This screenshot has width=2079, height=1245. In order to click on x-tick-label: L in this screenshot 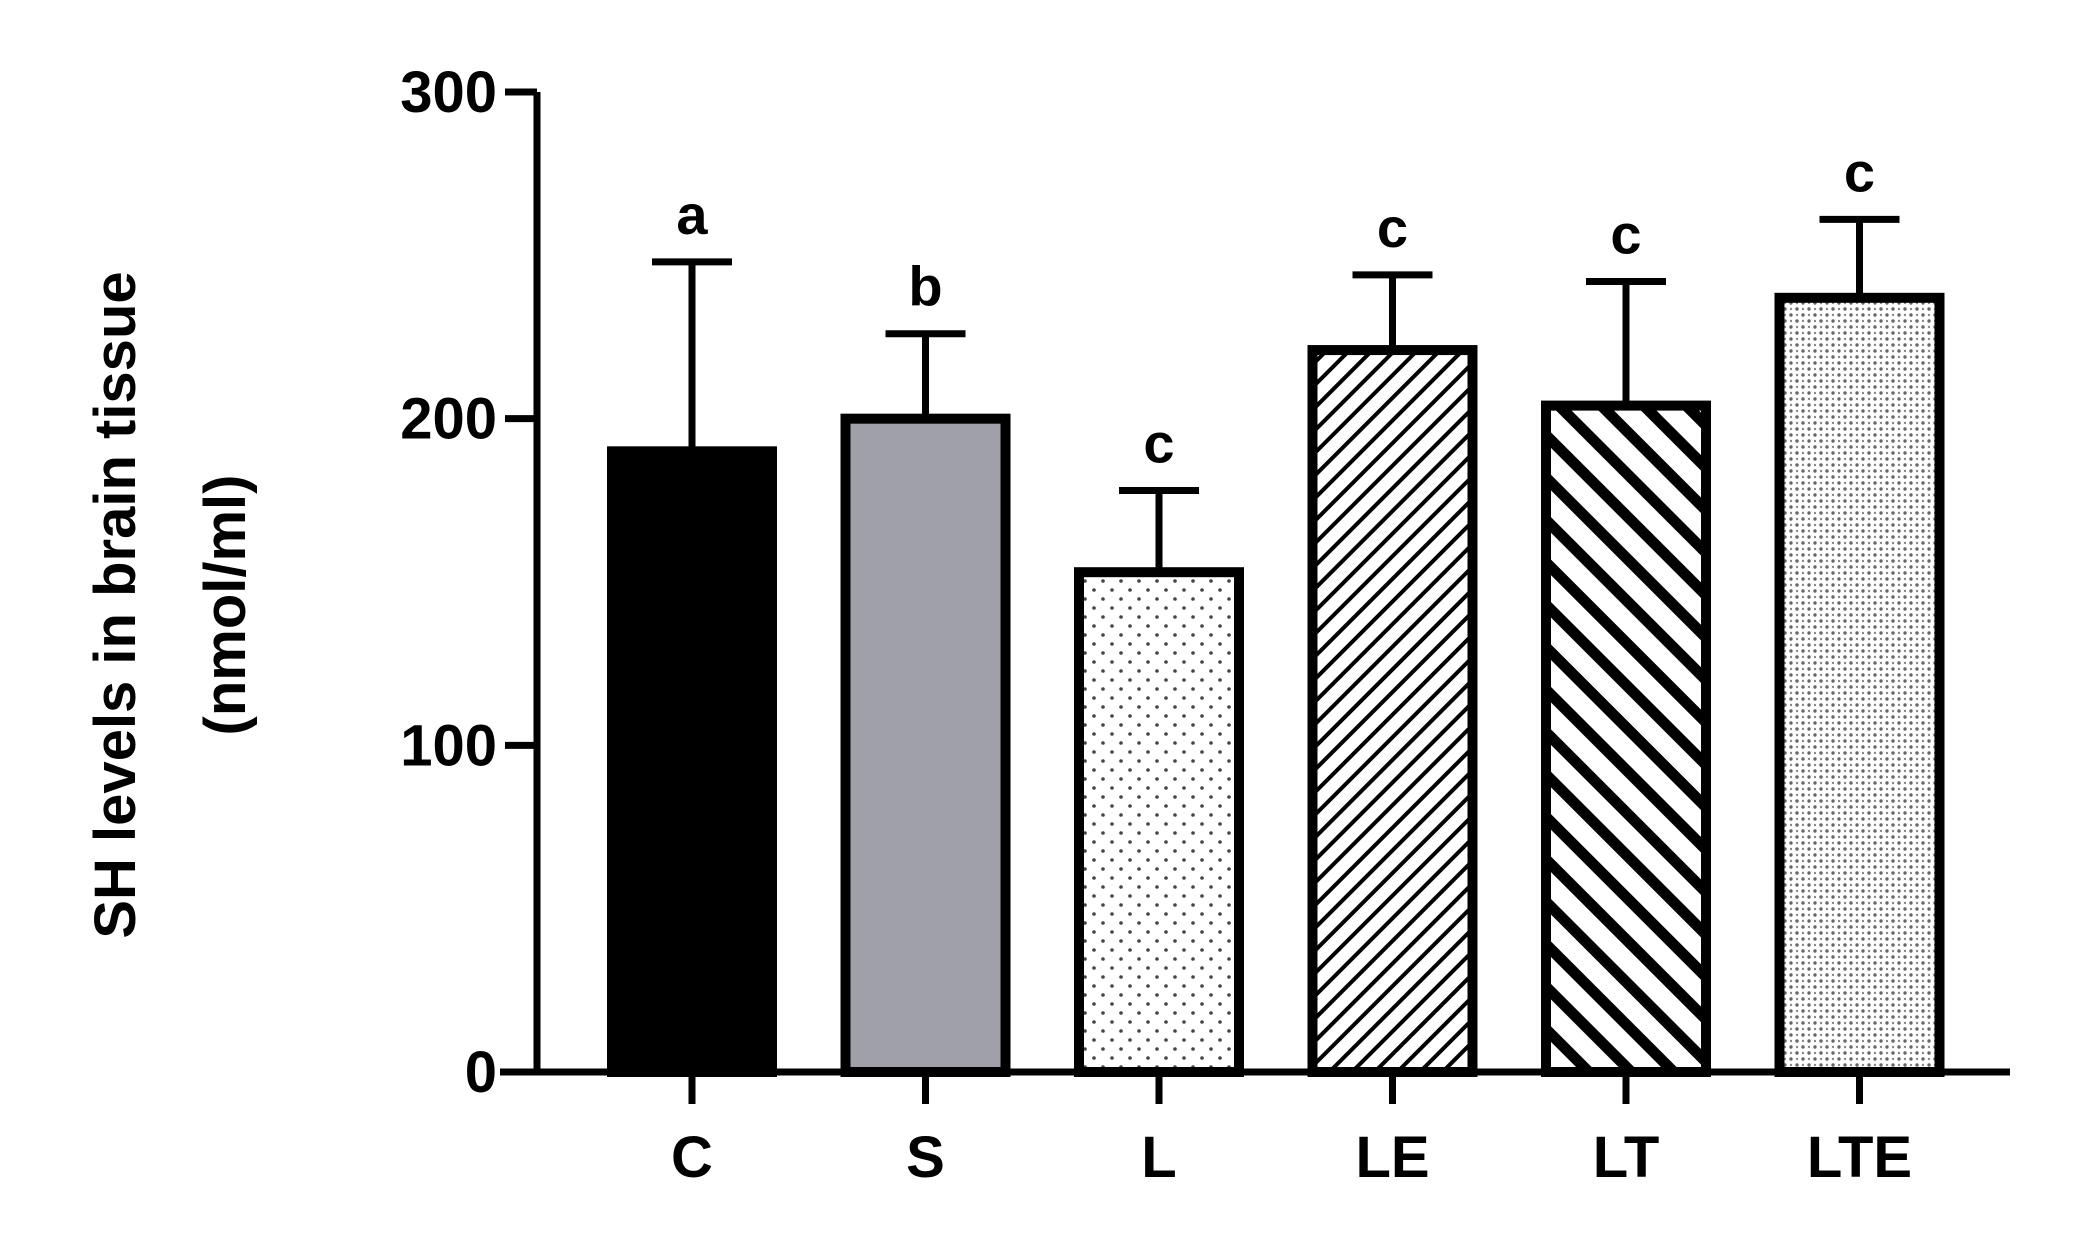, I will do `click(1158, 1157)`.